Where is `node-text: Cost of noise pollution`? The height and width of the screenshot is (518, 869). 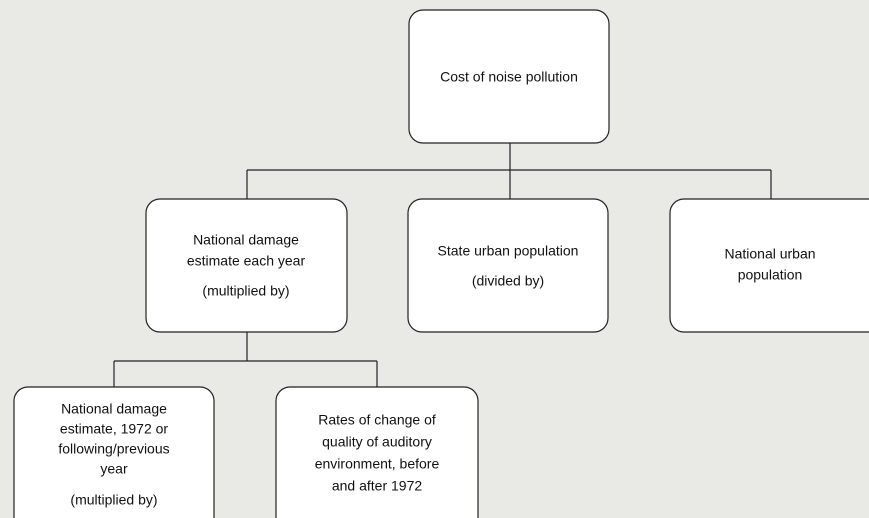 node-text: Cost of noise pollution is located at coordinates (509, 77).